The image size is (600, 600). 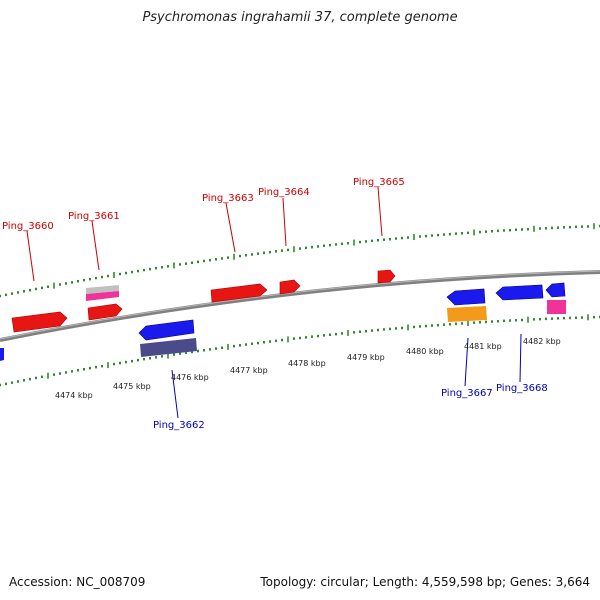 What do you see at coordinates (366, 357) in the screenshot?
I see `kbp-tick-label: 4479 kbp` at bounding box center [366, 357].